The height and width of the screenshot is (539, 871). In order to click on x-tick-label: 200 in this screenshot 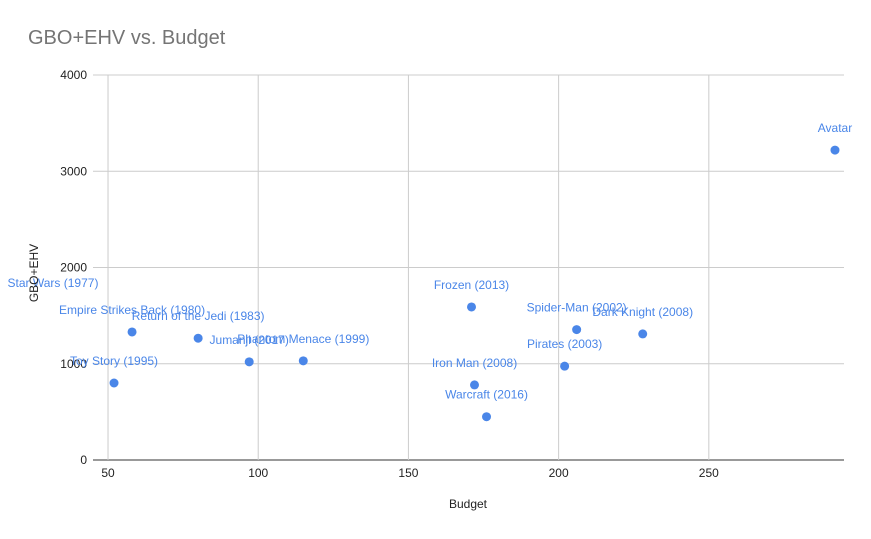, I will do `click(559, 473)`.